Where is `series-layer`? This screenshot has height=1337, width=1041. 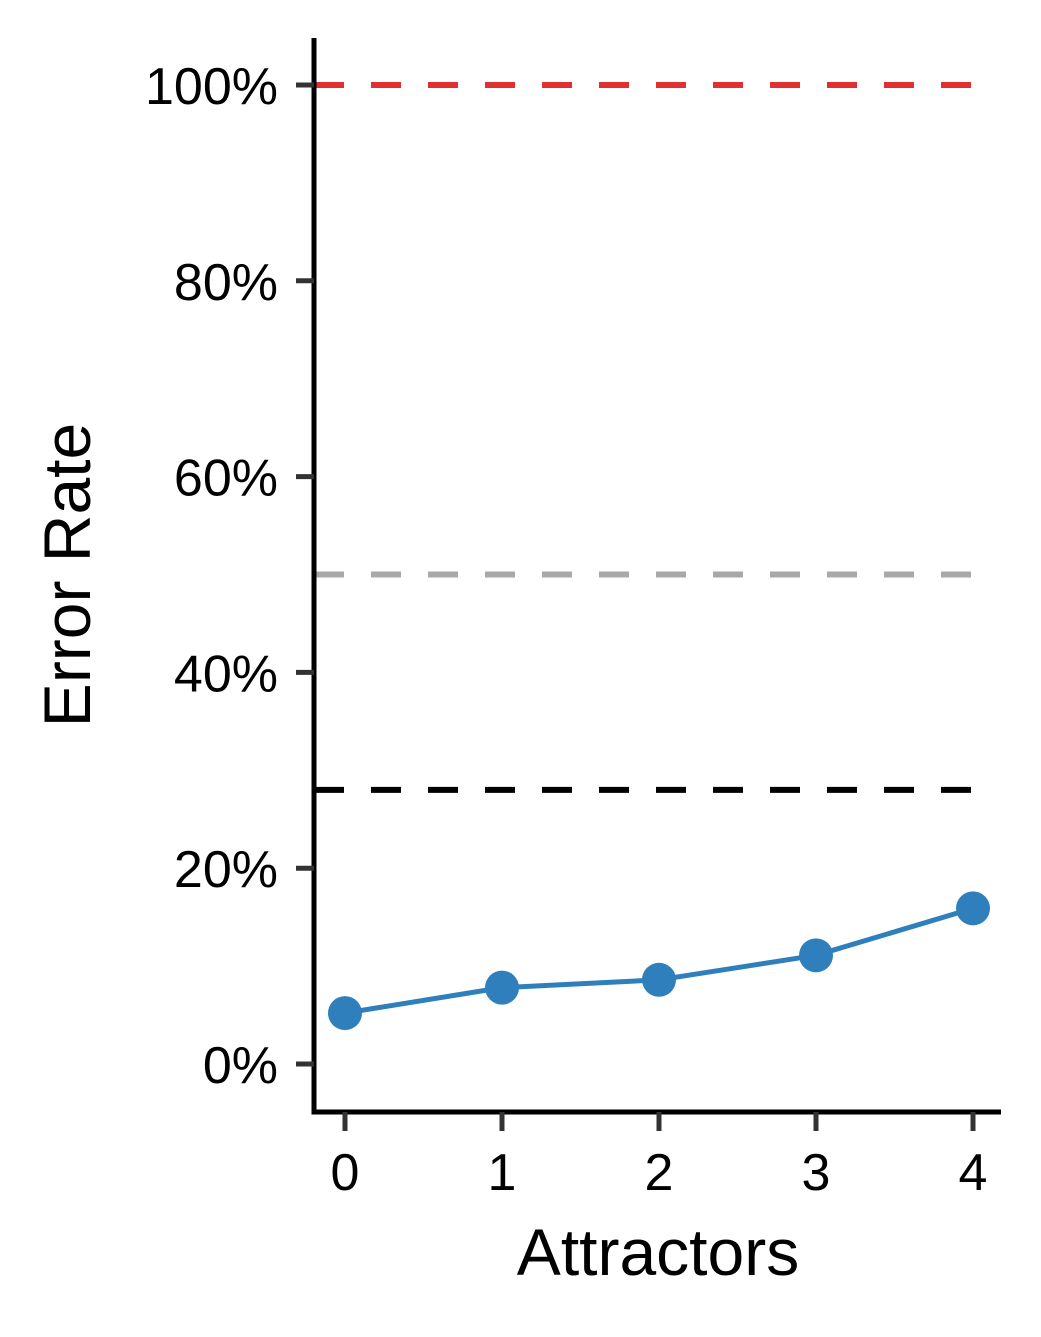
series-layer is located at coordinates (659, 961).